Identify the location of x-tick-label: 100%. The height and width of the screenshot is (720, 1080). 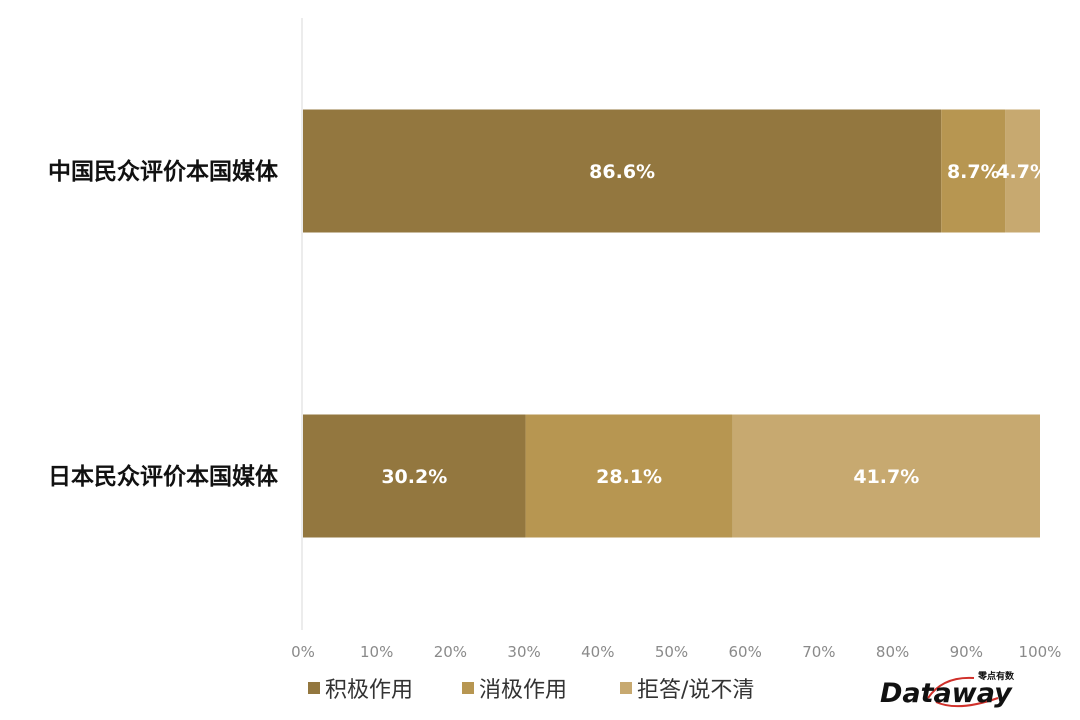
(1040, 652).